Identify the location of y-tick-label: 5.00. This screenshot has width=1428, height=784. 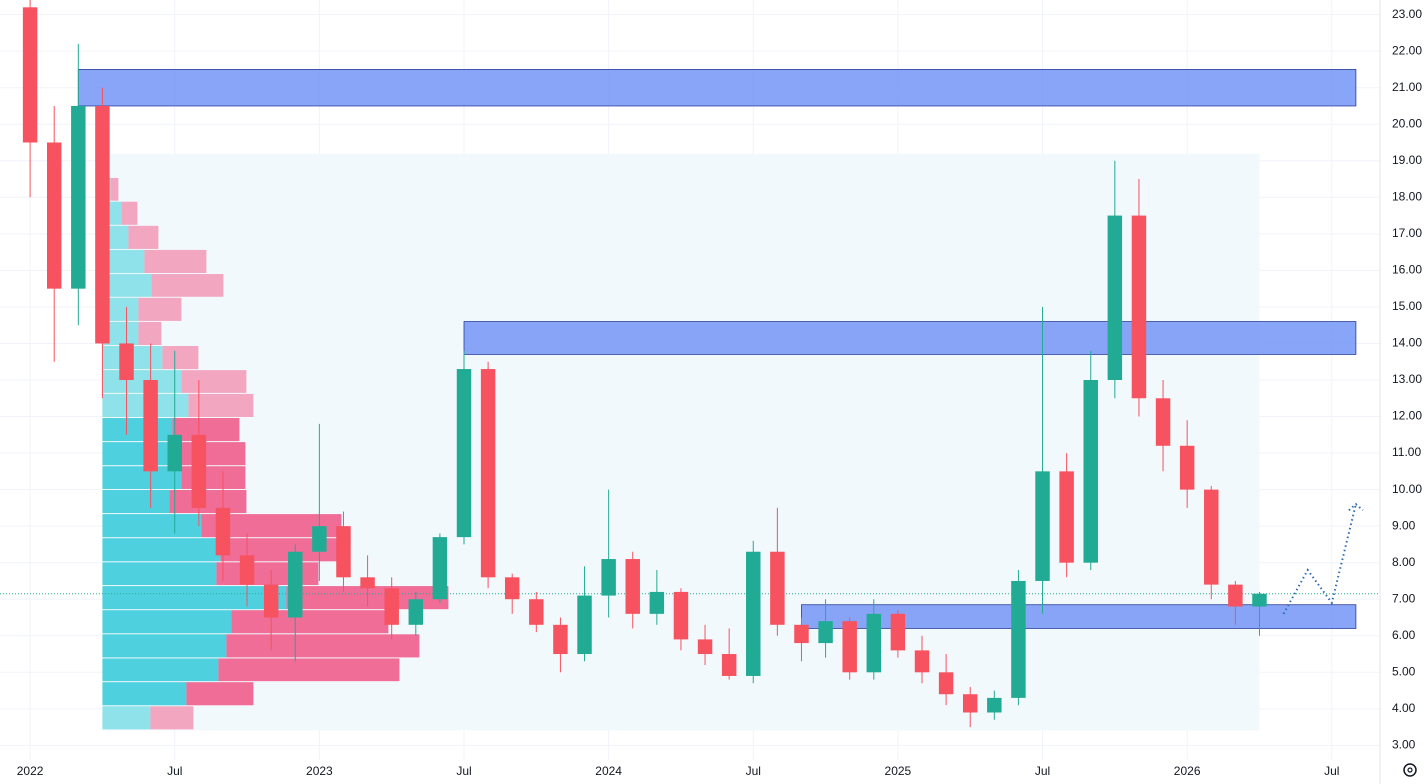
(1404, 671).